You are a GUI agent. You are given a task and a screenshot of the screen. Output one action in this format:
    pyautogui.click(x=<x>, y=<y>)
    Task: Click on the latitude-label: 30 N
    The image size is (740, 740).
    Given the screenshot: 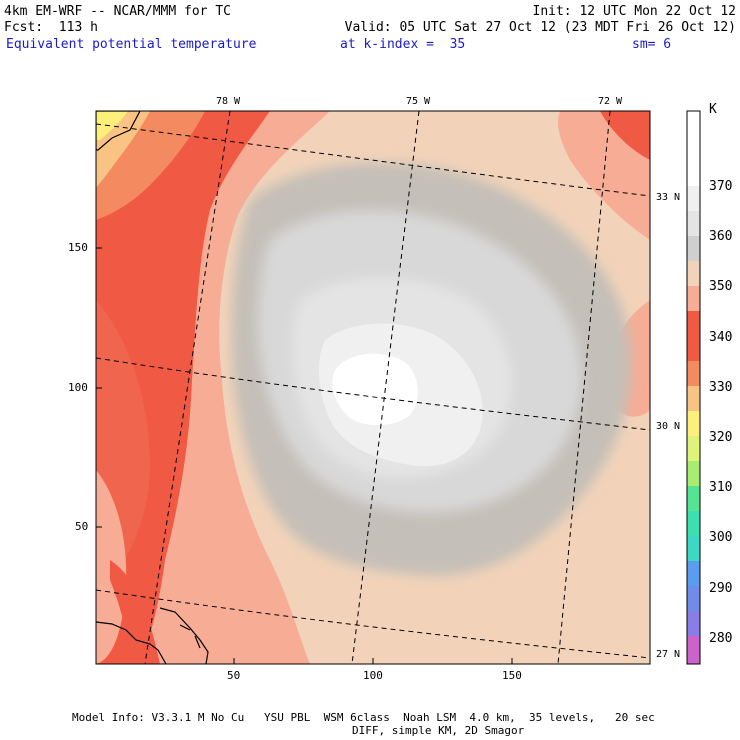 What is the action you would take?
    pyautogui.click(x=668, y=426)
    